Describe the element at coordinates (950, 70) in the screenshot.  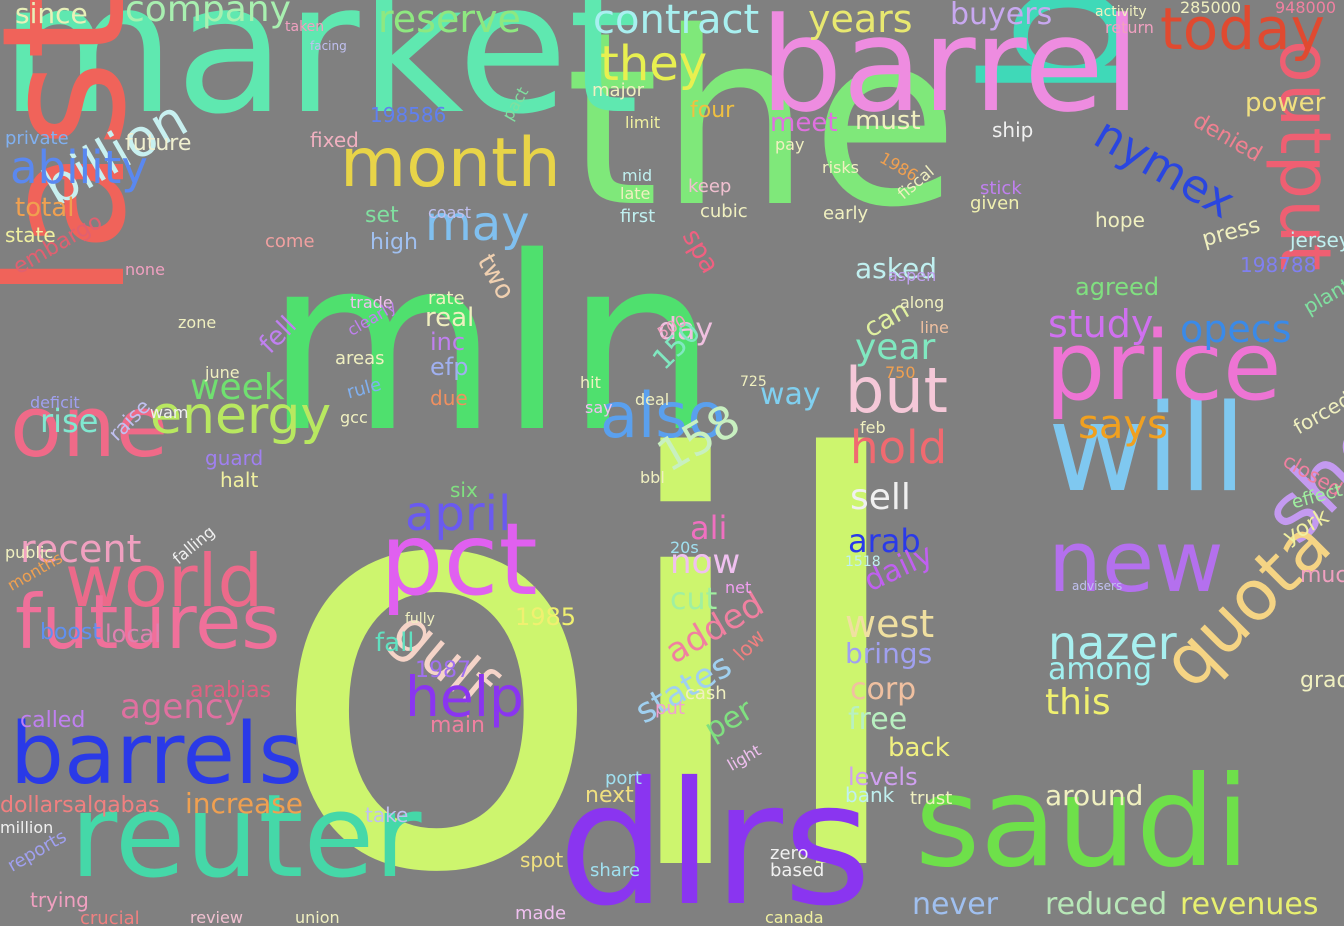
I see `word-6: barrel` at that location.